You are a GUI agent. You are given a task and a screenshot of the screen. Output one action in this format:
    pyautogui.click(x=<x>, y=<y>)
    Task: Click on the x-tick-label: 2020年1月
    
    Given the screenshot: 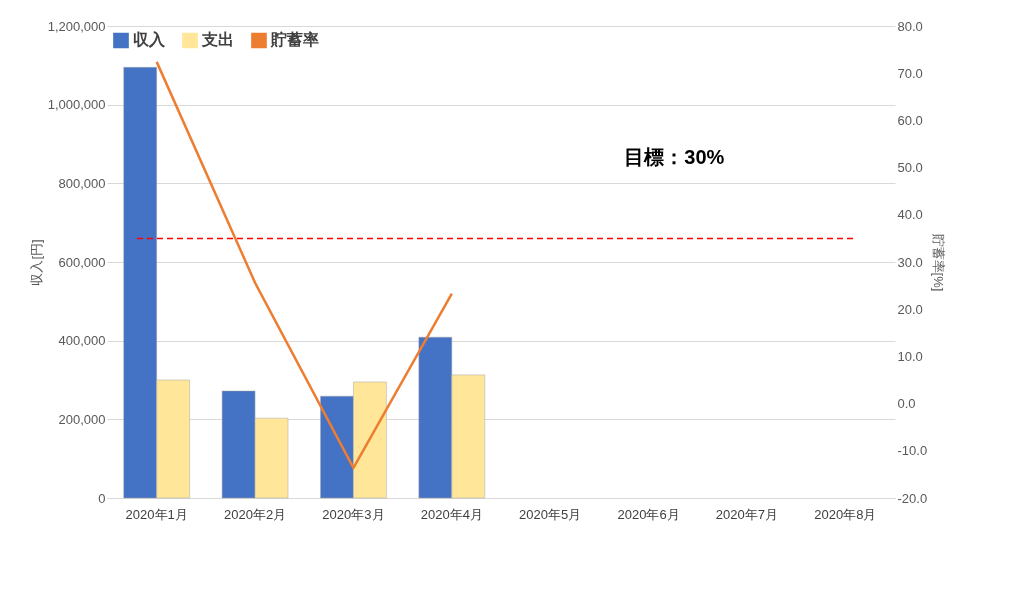 What is the action you would take?
    pyautogui.click(x=156, y=514)
    